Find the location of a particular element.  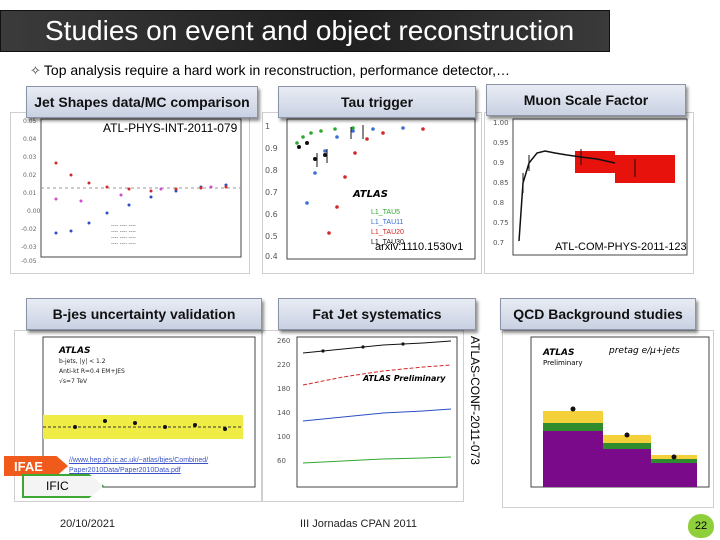

fatjet-plot: 260 220 180 140 100 60 ATLAS Preliminary is located at coordinates (363, 416).